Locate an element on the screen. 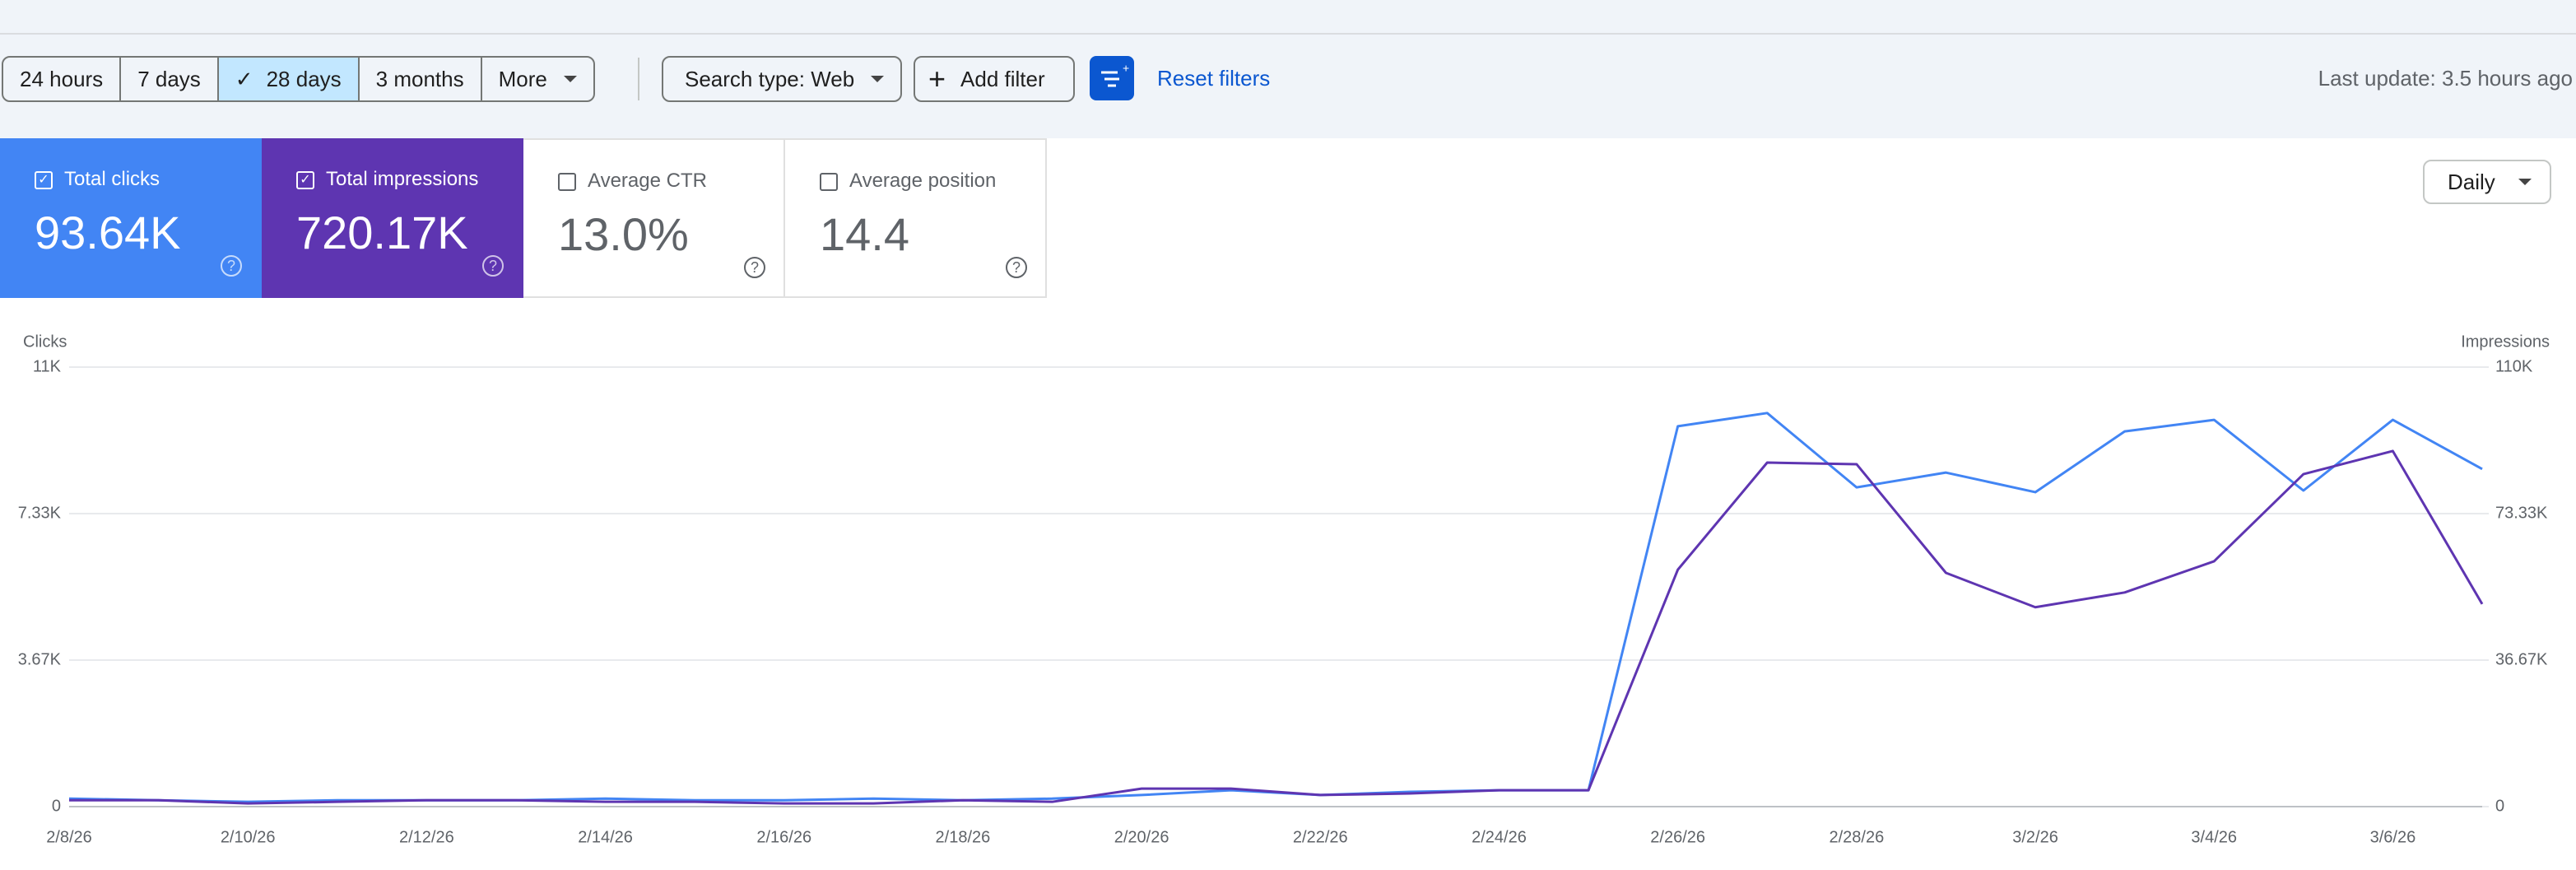 The width and height of the screenshot is (2576, 870). y-axis-title: Clicks is located at coordinates (45, 342).